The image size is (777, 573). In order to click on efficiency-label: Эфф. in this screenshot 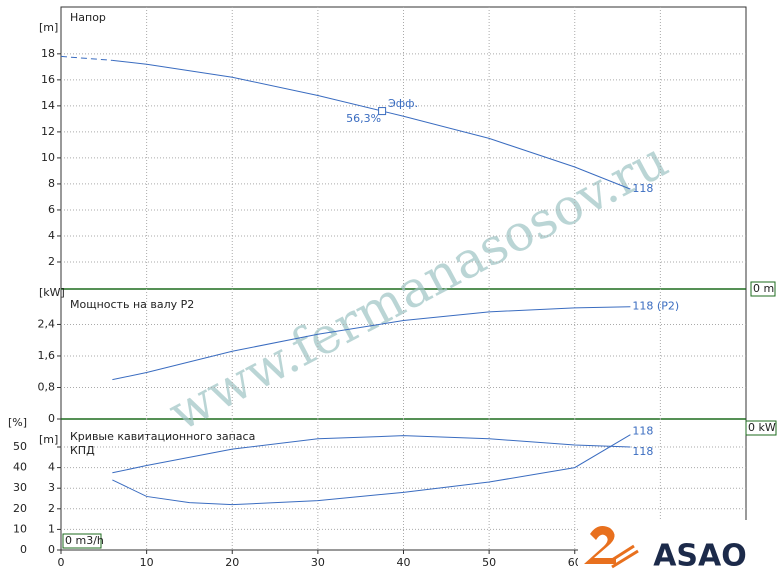, I will do `click(403, 103)`.